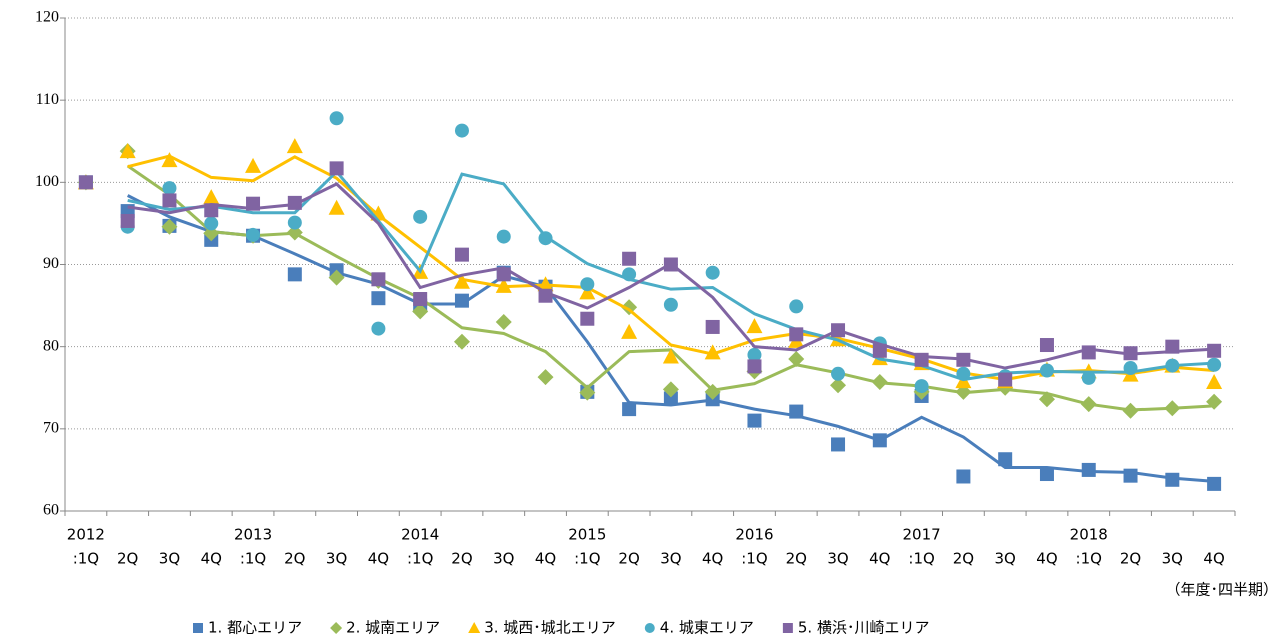 The height and width of the screenshot is (637, 1285). What do you see at coordinates (51, 428) in the screenshot?
I see `y-tick-label: 70` at bounding box center [51, 428].